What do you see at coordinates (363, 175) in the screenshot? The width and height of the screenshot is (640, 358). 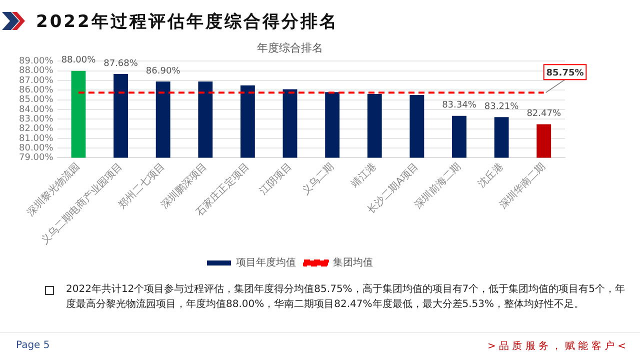 I see `x-tick-label: 靖江港` at bounding box center [363, 175].